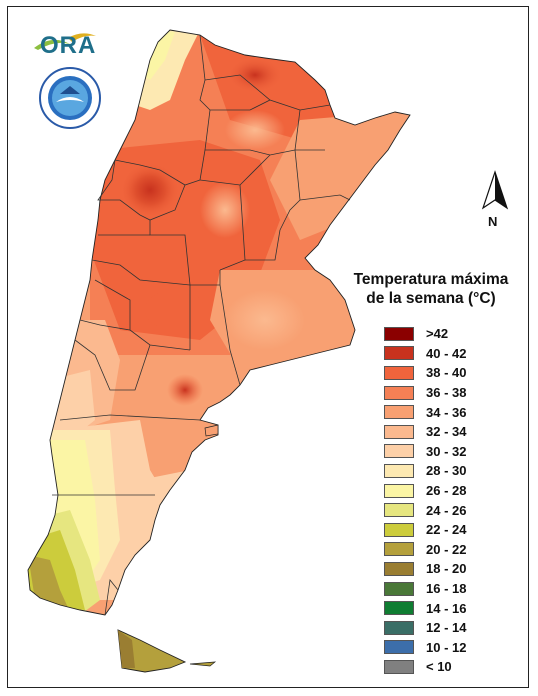 The height and width of the screenshot is (696, 538). I want to click on smn-seal-icon, so click(70, 98).